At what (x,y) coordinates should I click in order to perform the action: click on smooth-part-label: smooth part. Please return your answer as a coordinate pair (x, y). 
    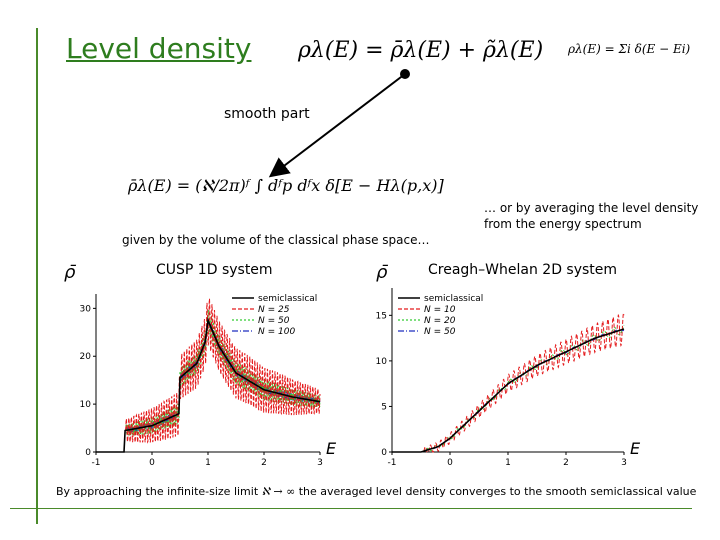
    Looking at the image, I should click on (267, 114).